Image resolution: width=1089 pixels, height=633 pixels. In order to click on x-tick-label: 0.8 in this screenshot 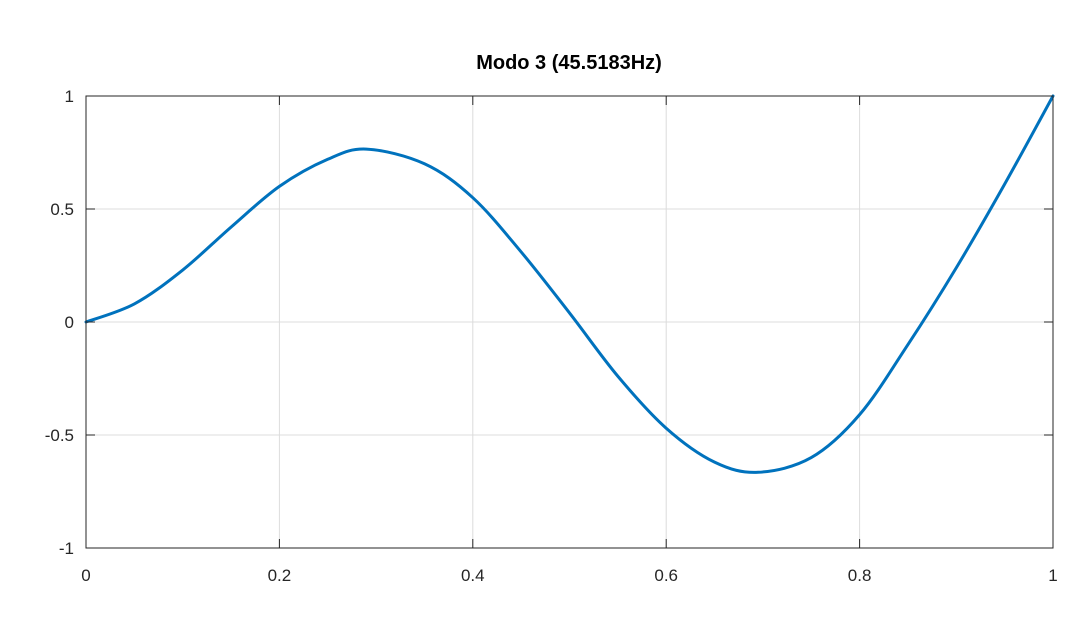, I will do `click(860, 575)`.